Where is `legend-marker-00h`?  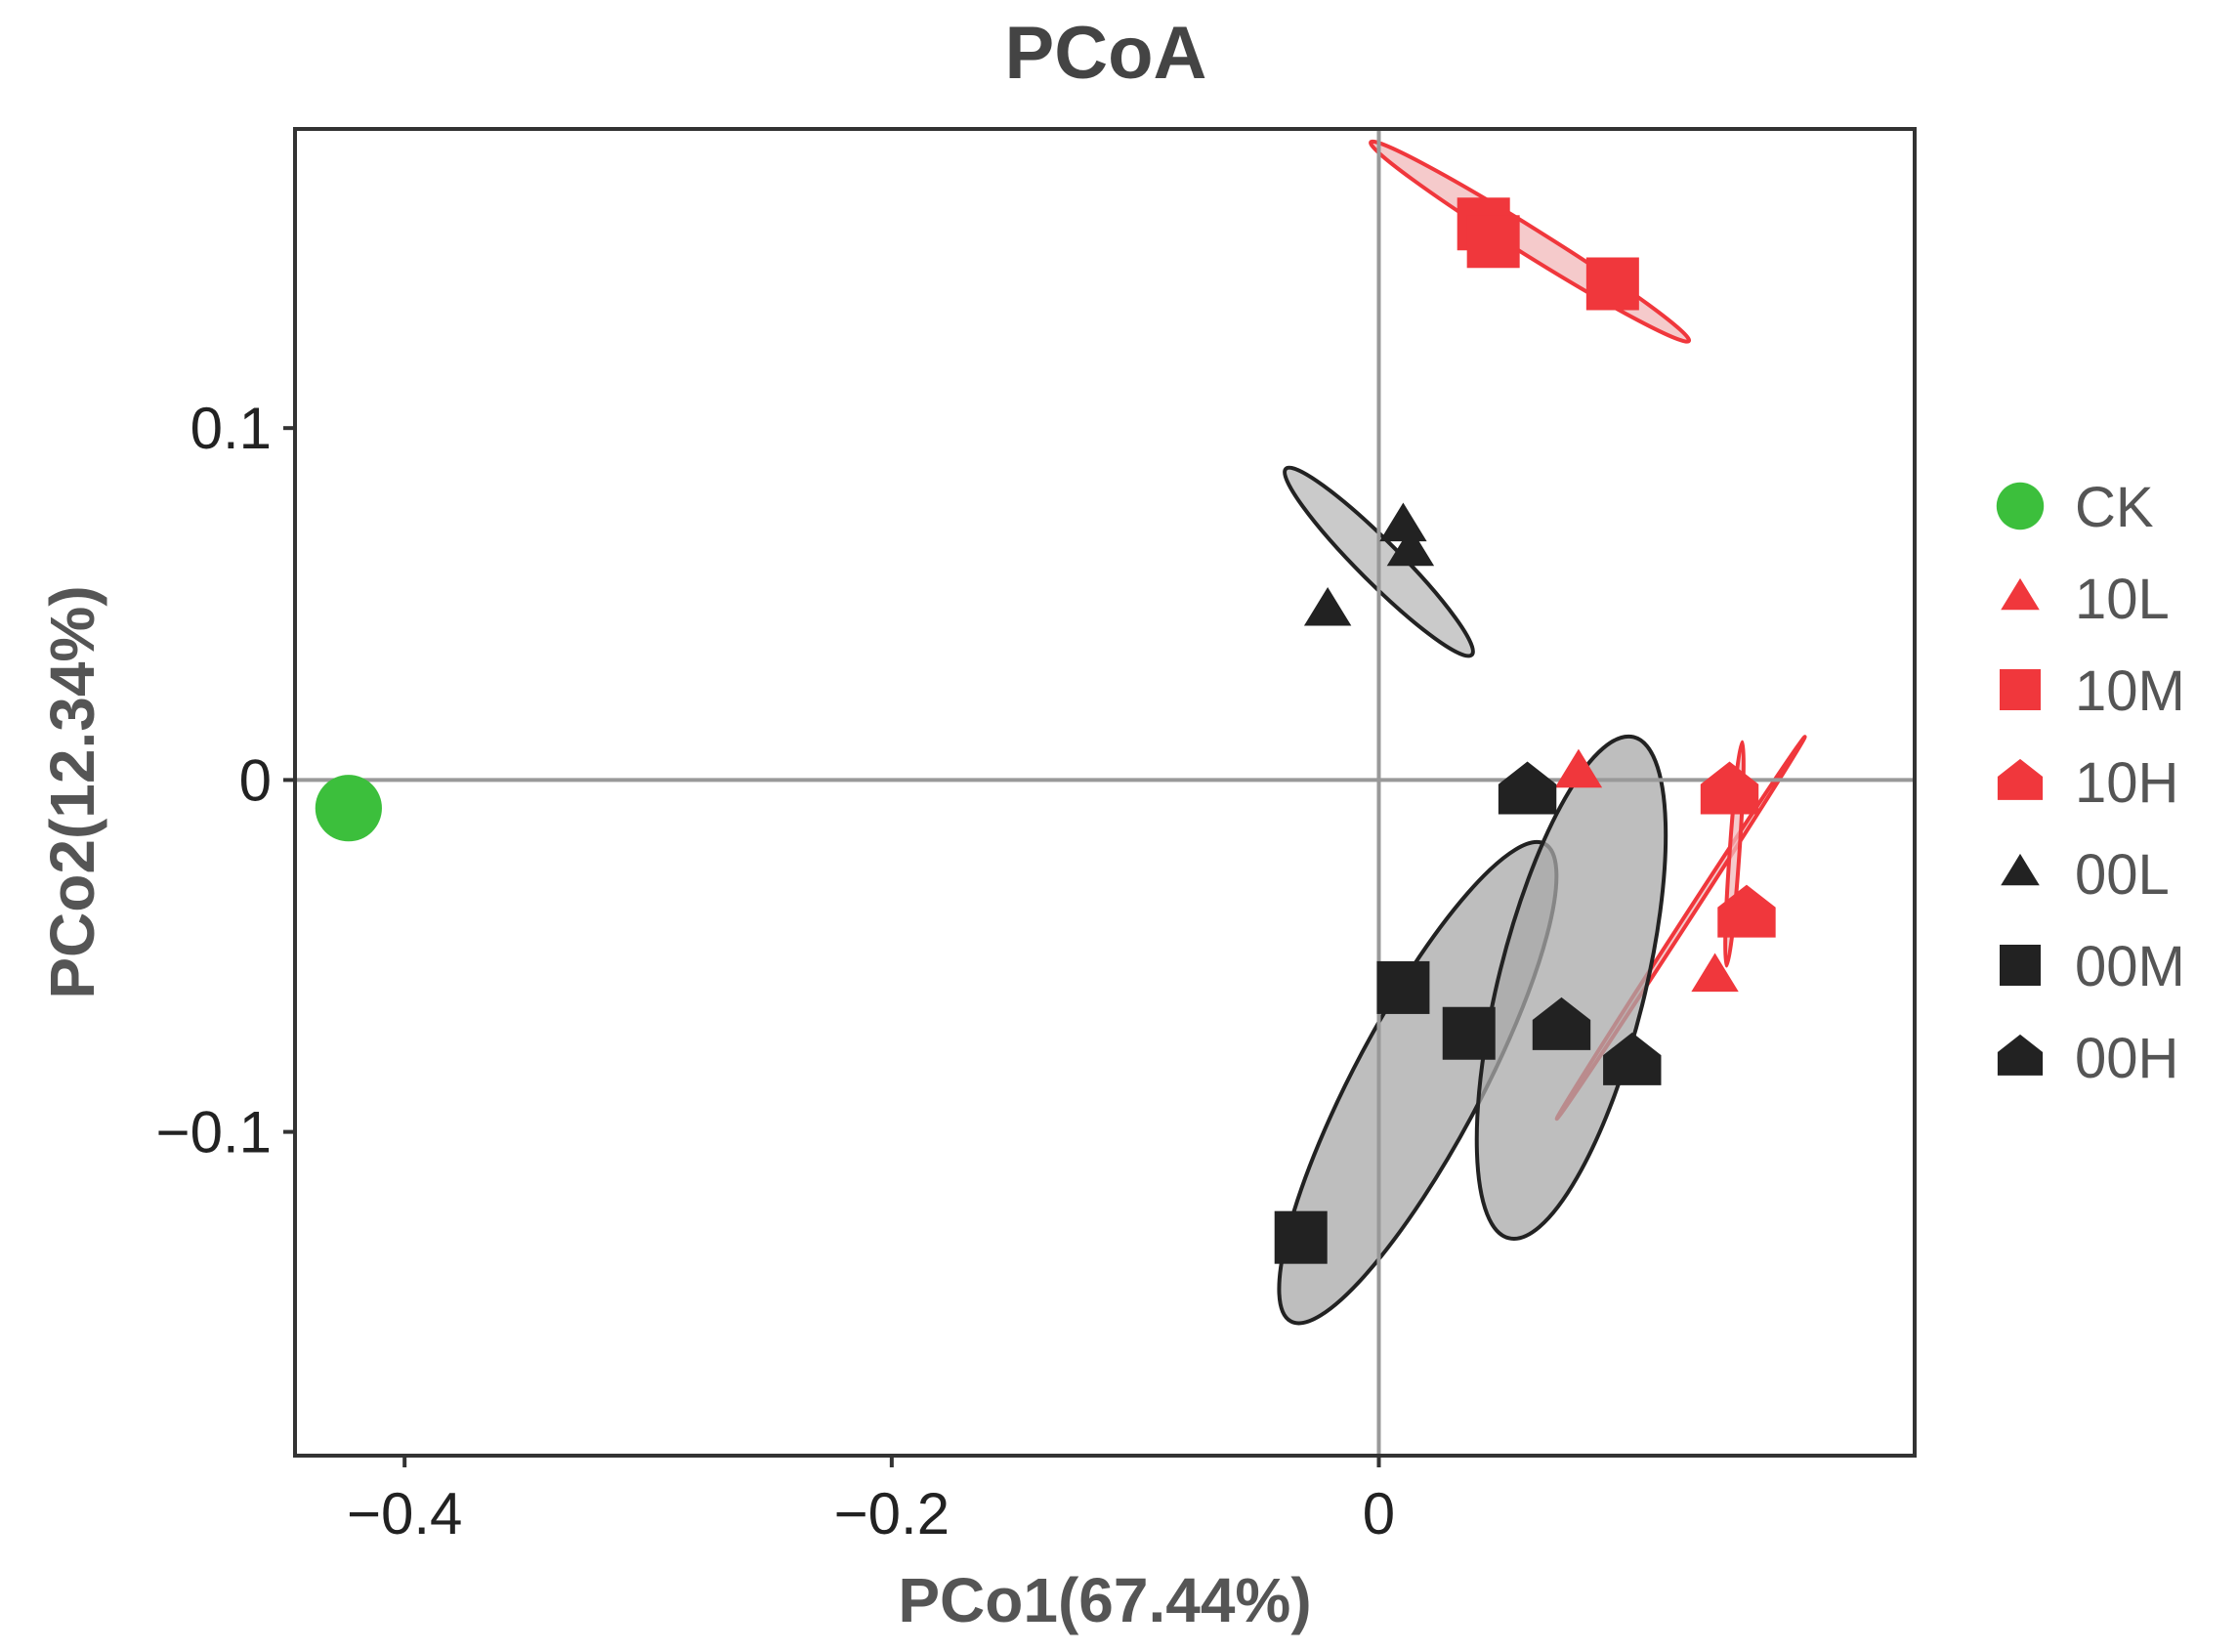 legend-marker-00h is located at coordinates (2020, 1055).